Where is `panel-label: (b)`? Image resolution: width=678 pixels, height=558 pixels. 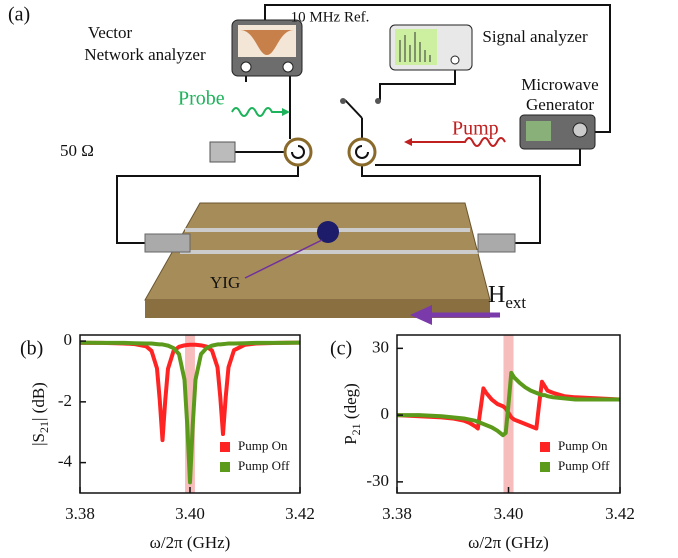 panel-label: (b) is located at coordinates (31, 349).